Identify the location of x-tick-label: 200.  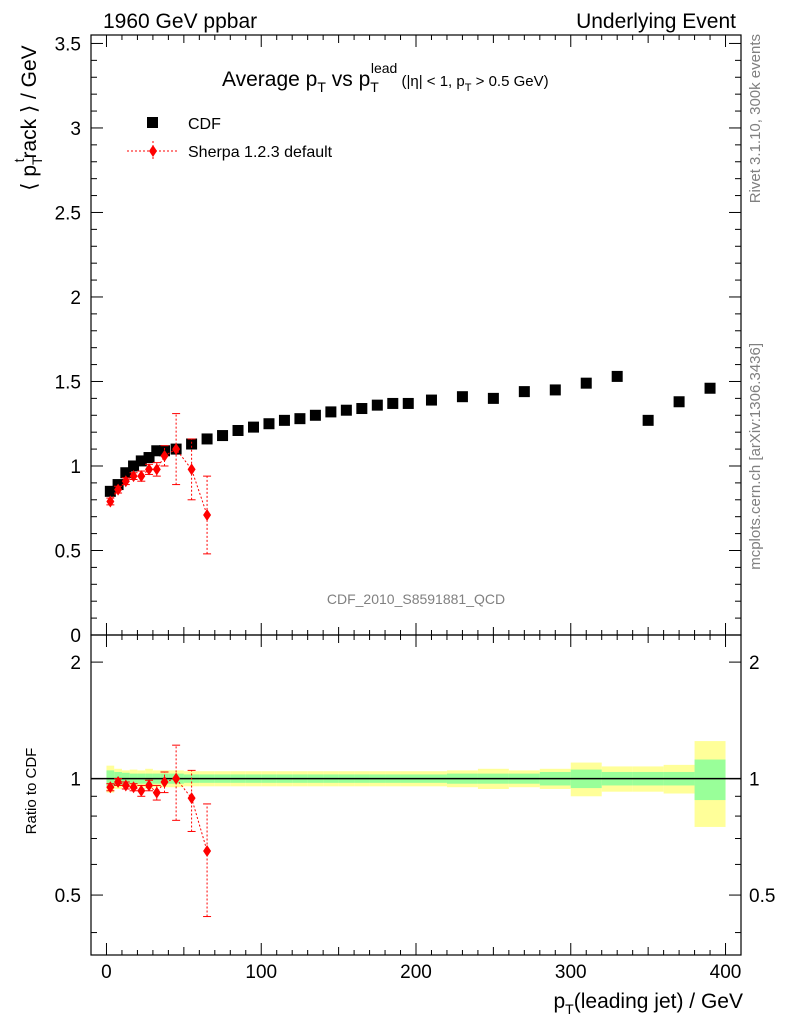
(416, 972).